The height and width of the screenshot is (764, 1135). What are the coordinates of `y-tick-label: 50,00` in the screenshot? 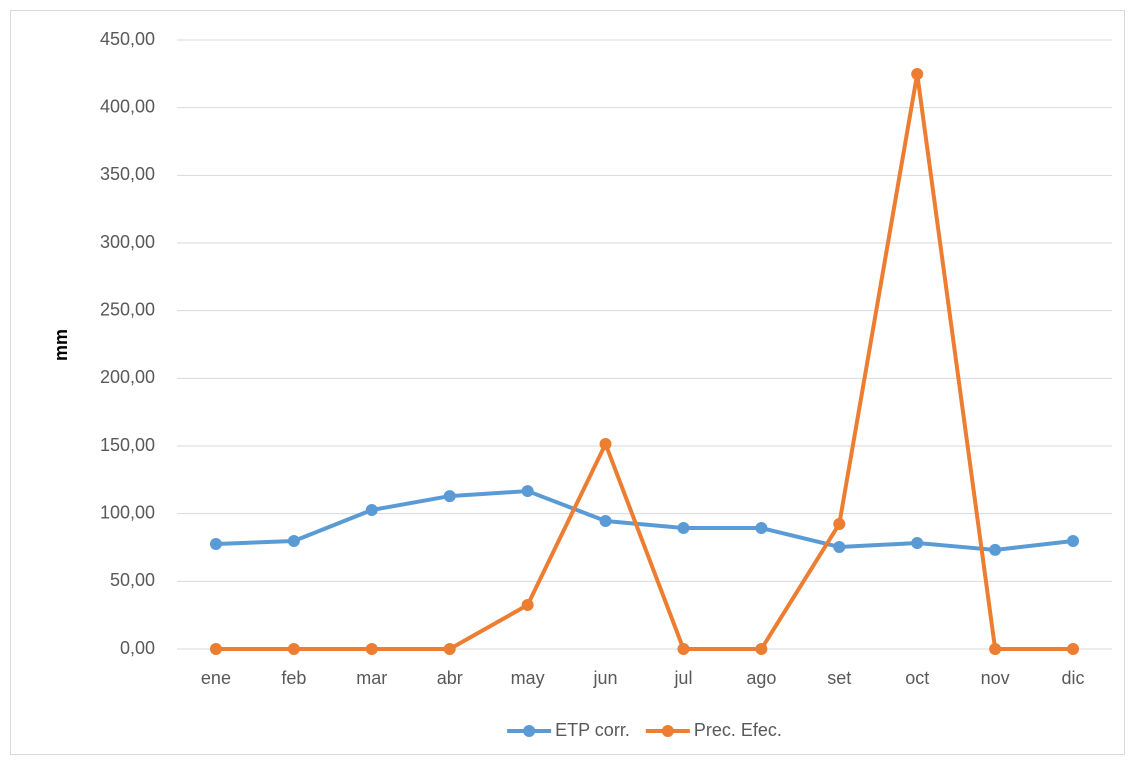 It's located at (132, 580).